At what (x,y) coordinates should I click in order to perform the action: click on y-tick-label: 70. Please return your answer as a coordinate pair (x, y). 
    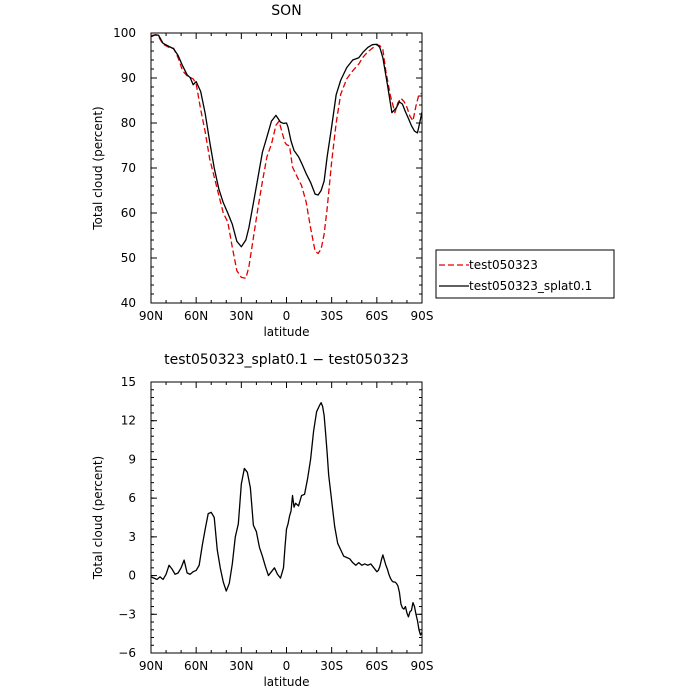
    Looking at the image, I should click on (128, 168).